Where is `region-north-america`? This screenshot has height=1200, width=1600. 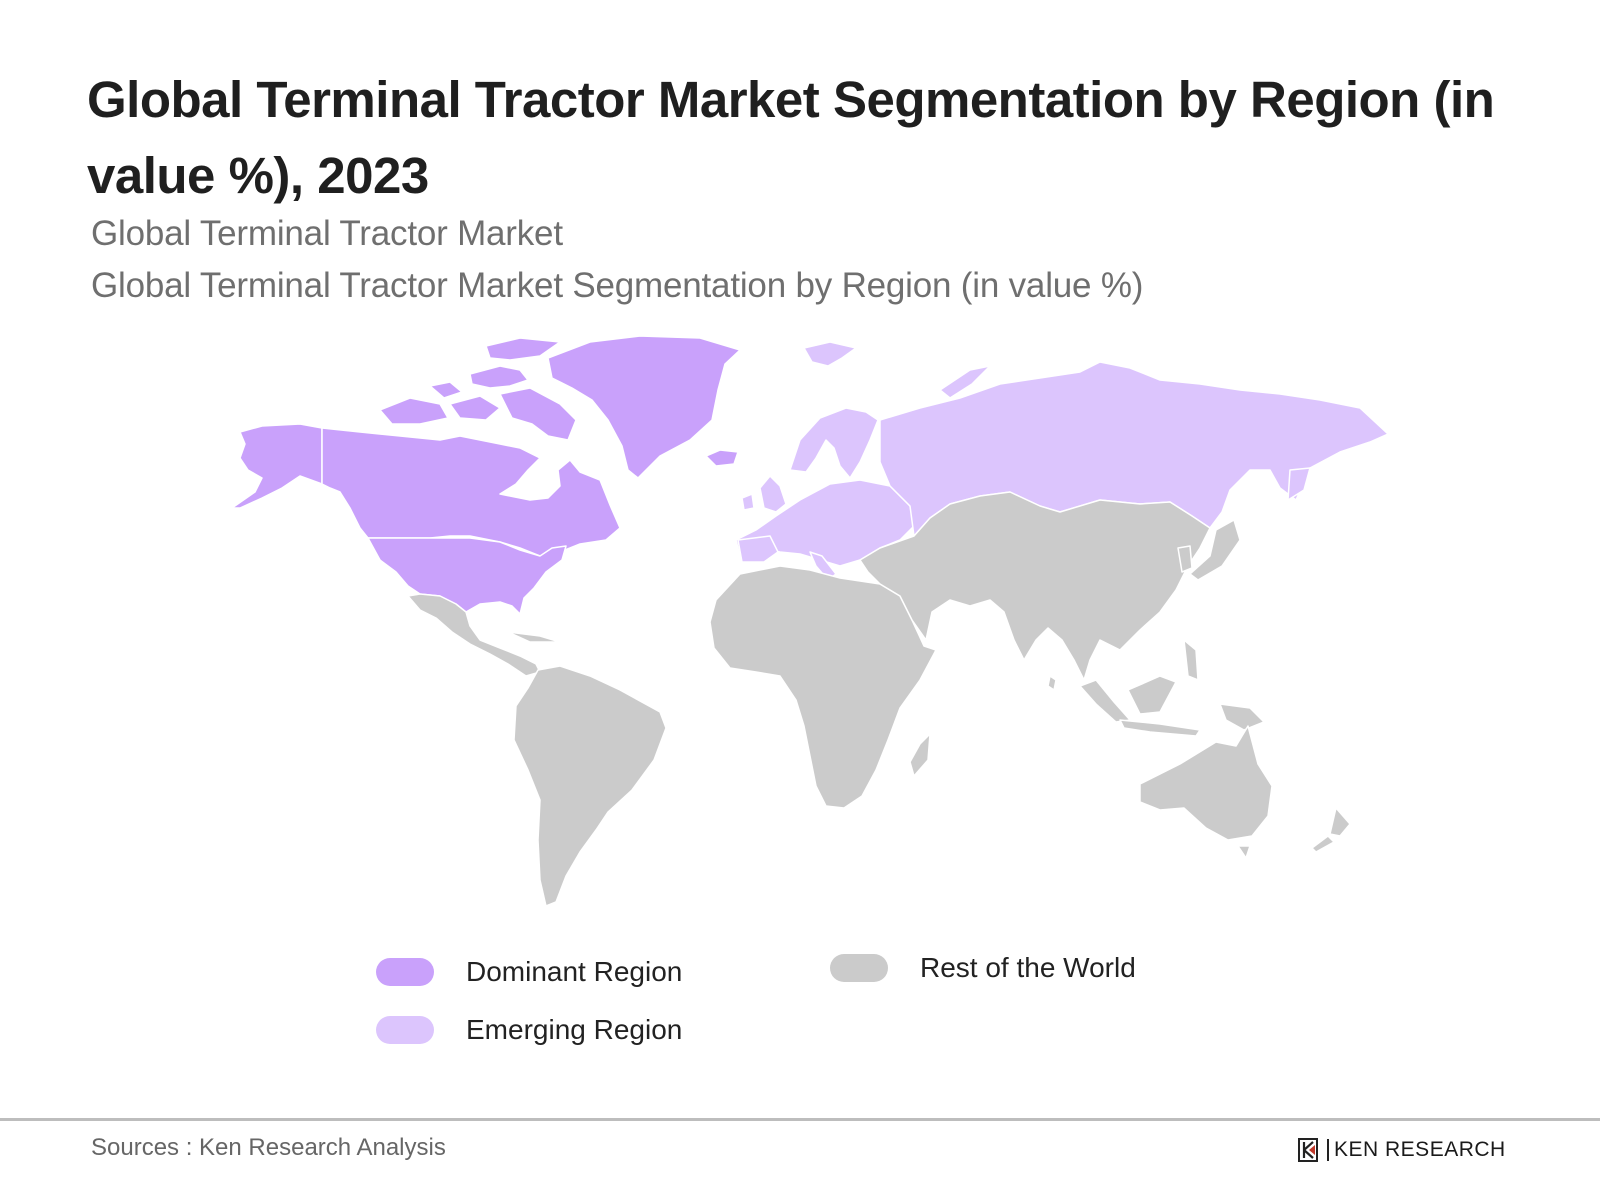 region-north-america is located at coordinates (486, 475).